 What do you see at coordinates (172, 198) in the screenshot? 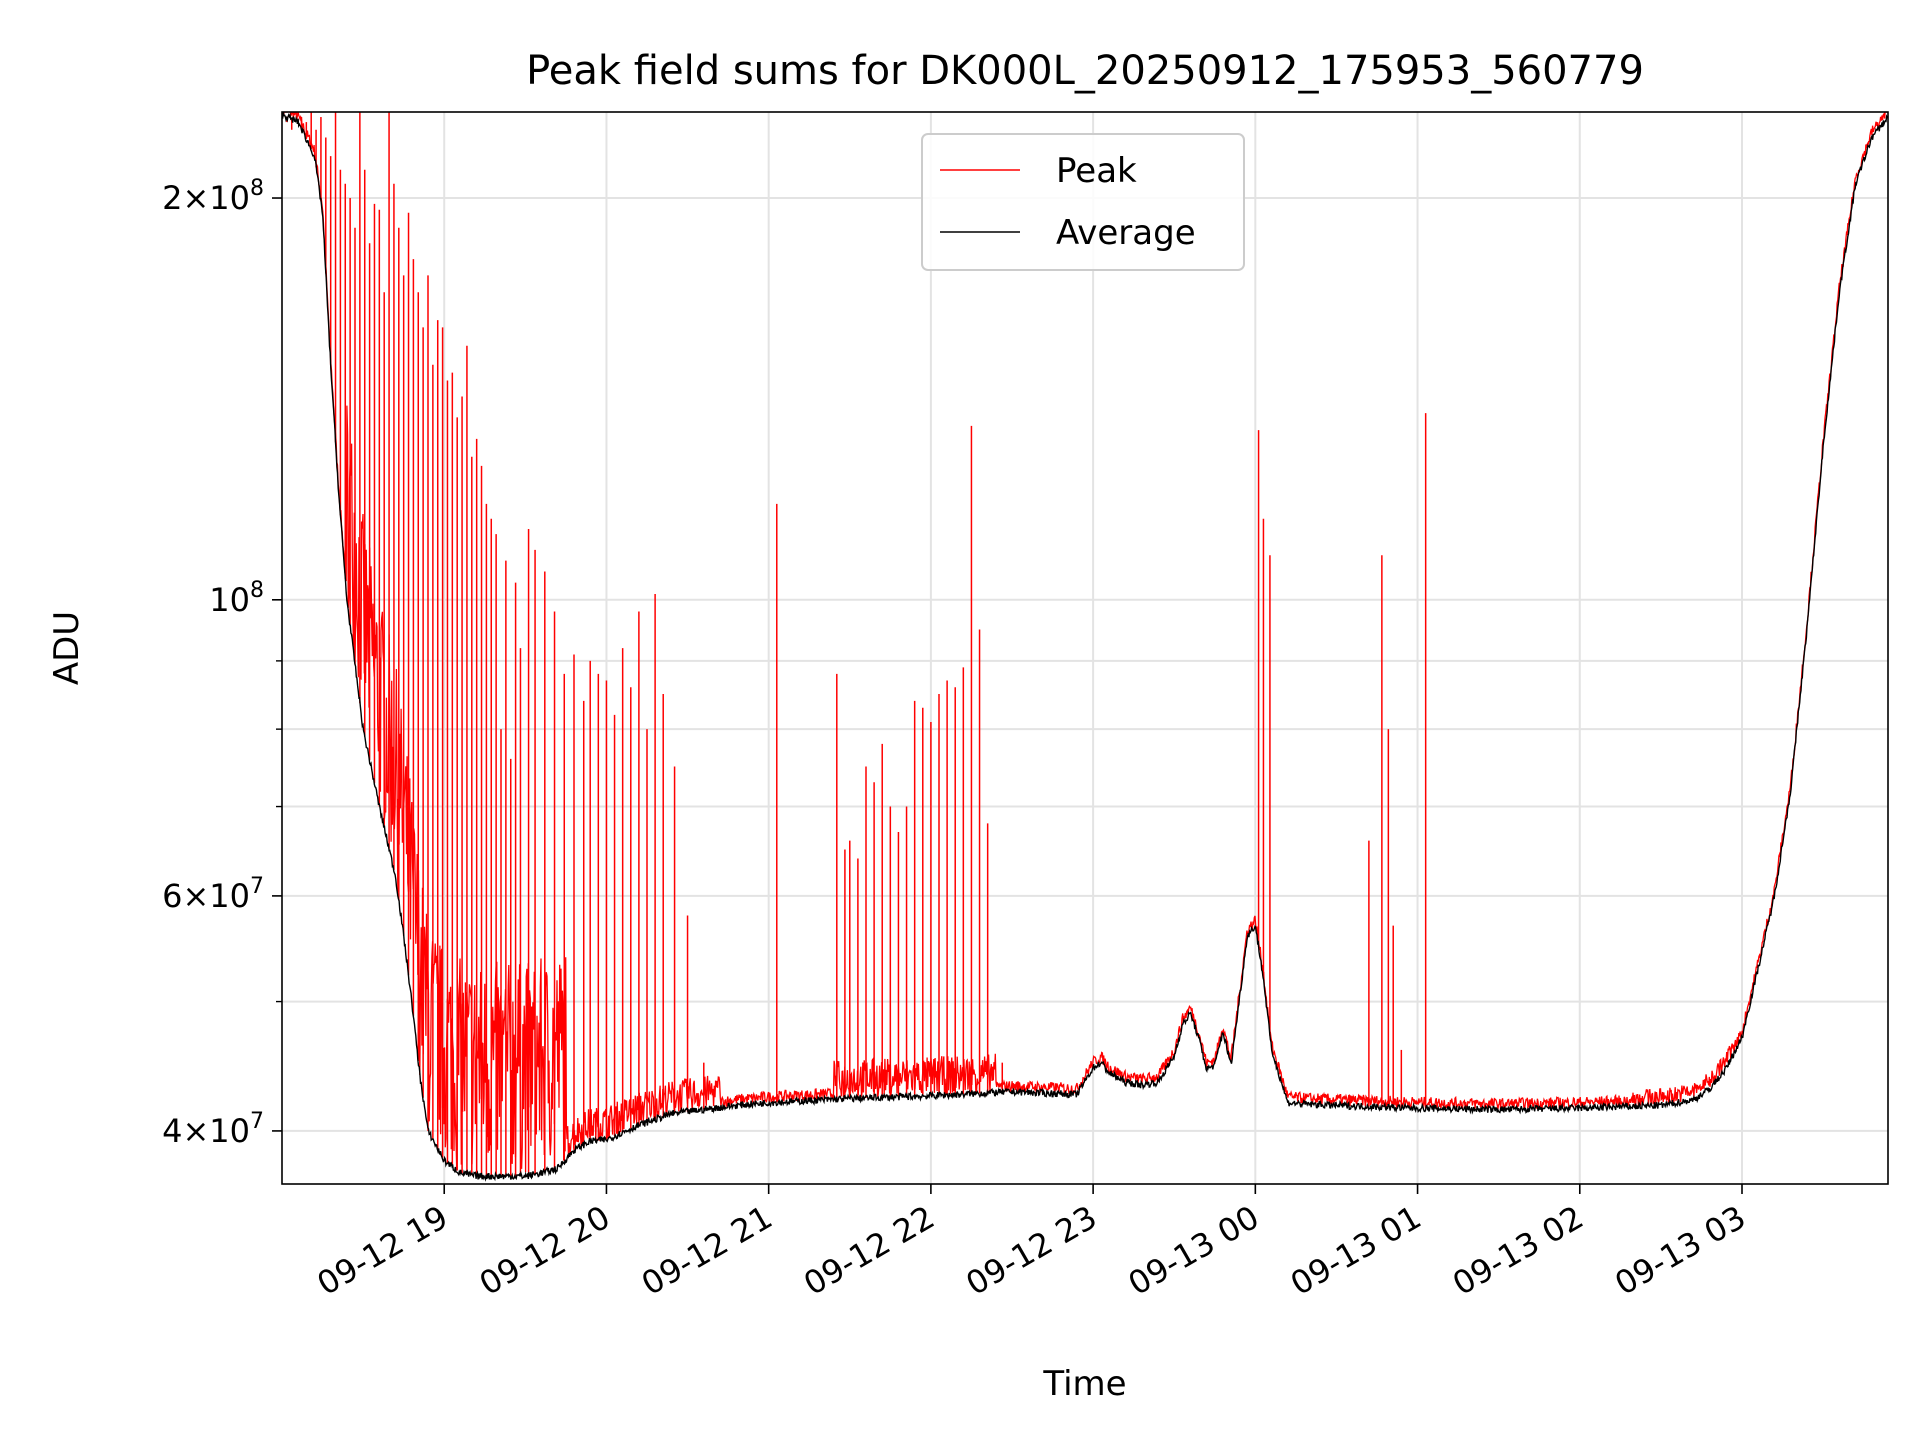
I see `y-tick-mantissa: 2` at bounding box center [172, 198].